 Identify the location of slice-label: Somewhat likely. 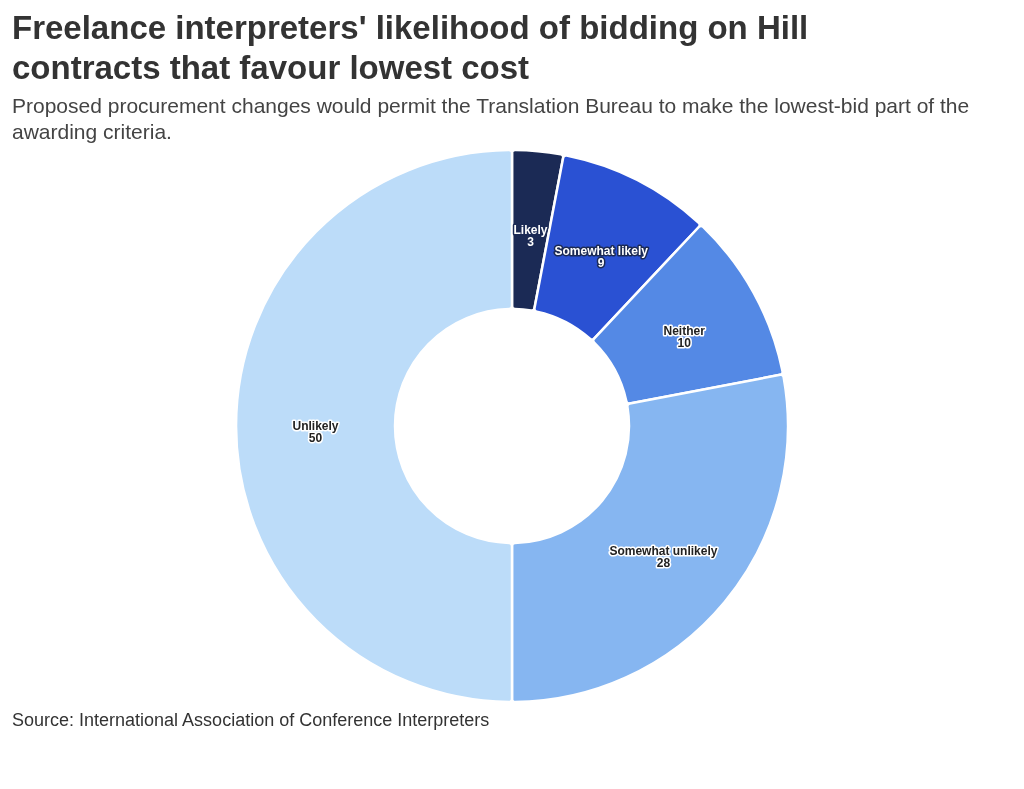
(601, 250).